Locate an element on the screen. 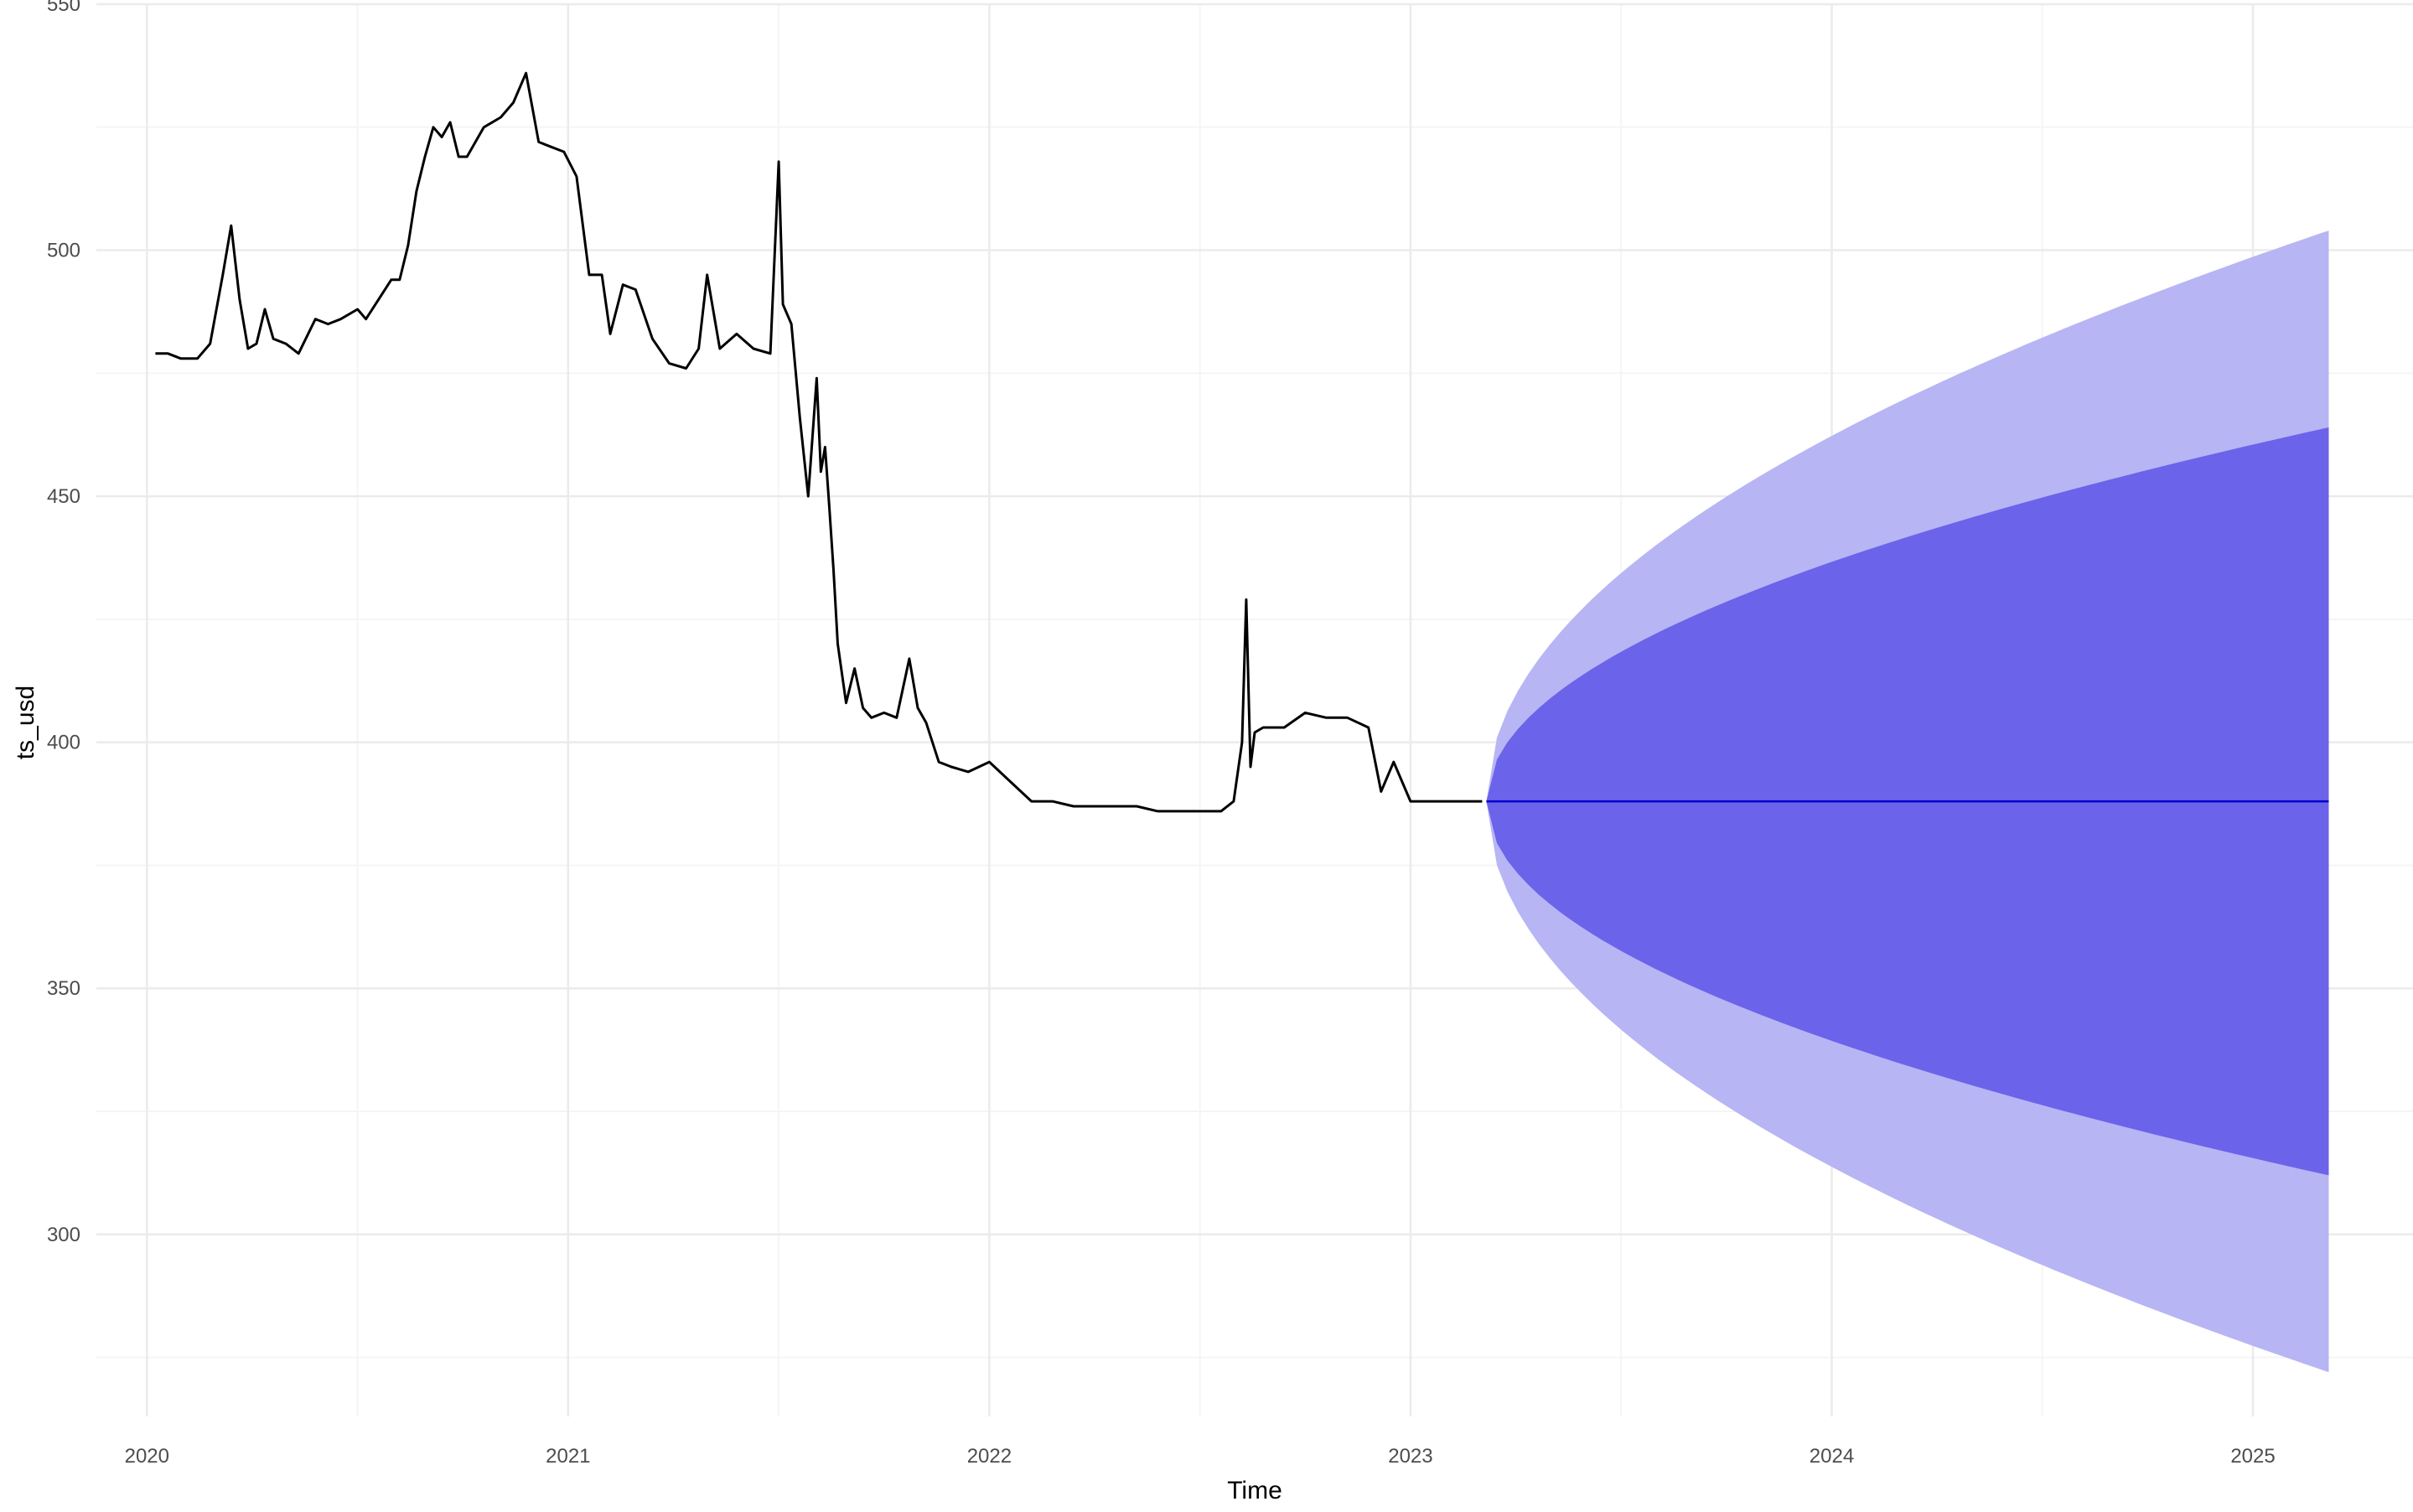  y-axis-title: ts_usd is located at coordinates (26, 722).